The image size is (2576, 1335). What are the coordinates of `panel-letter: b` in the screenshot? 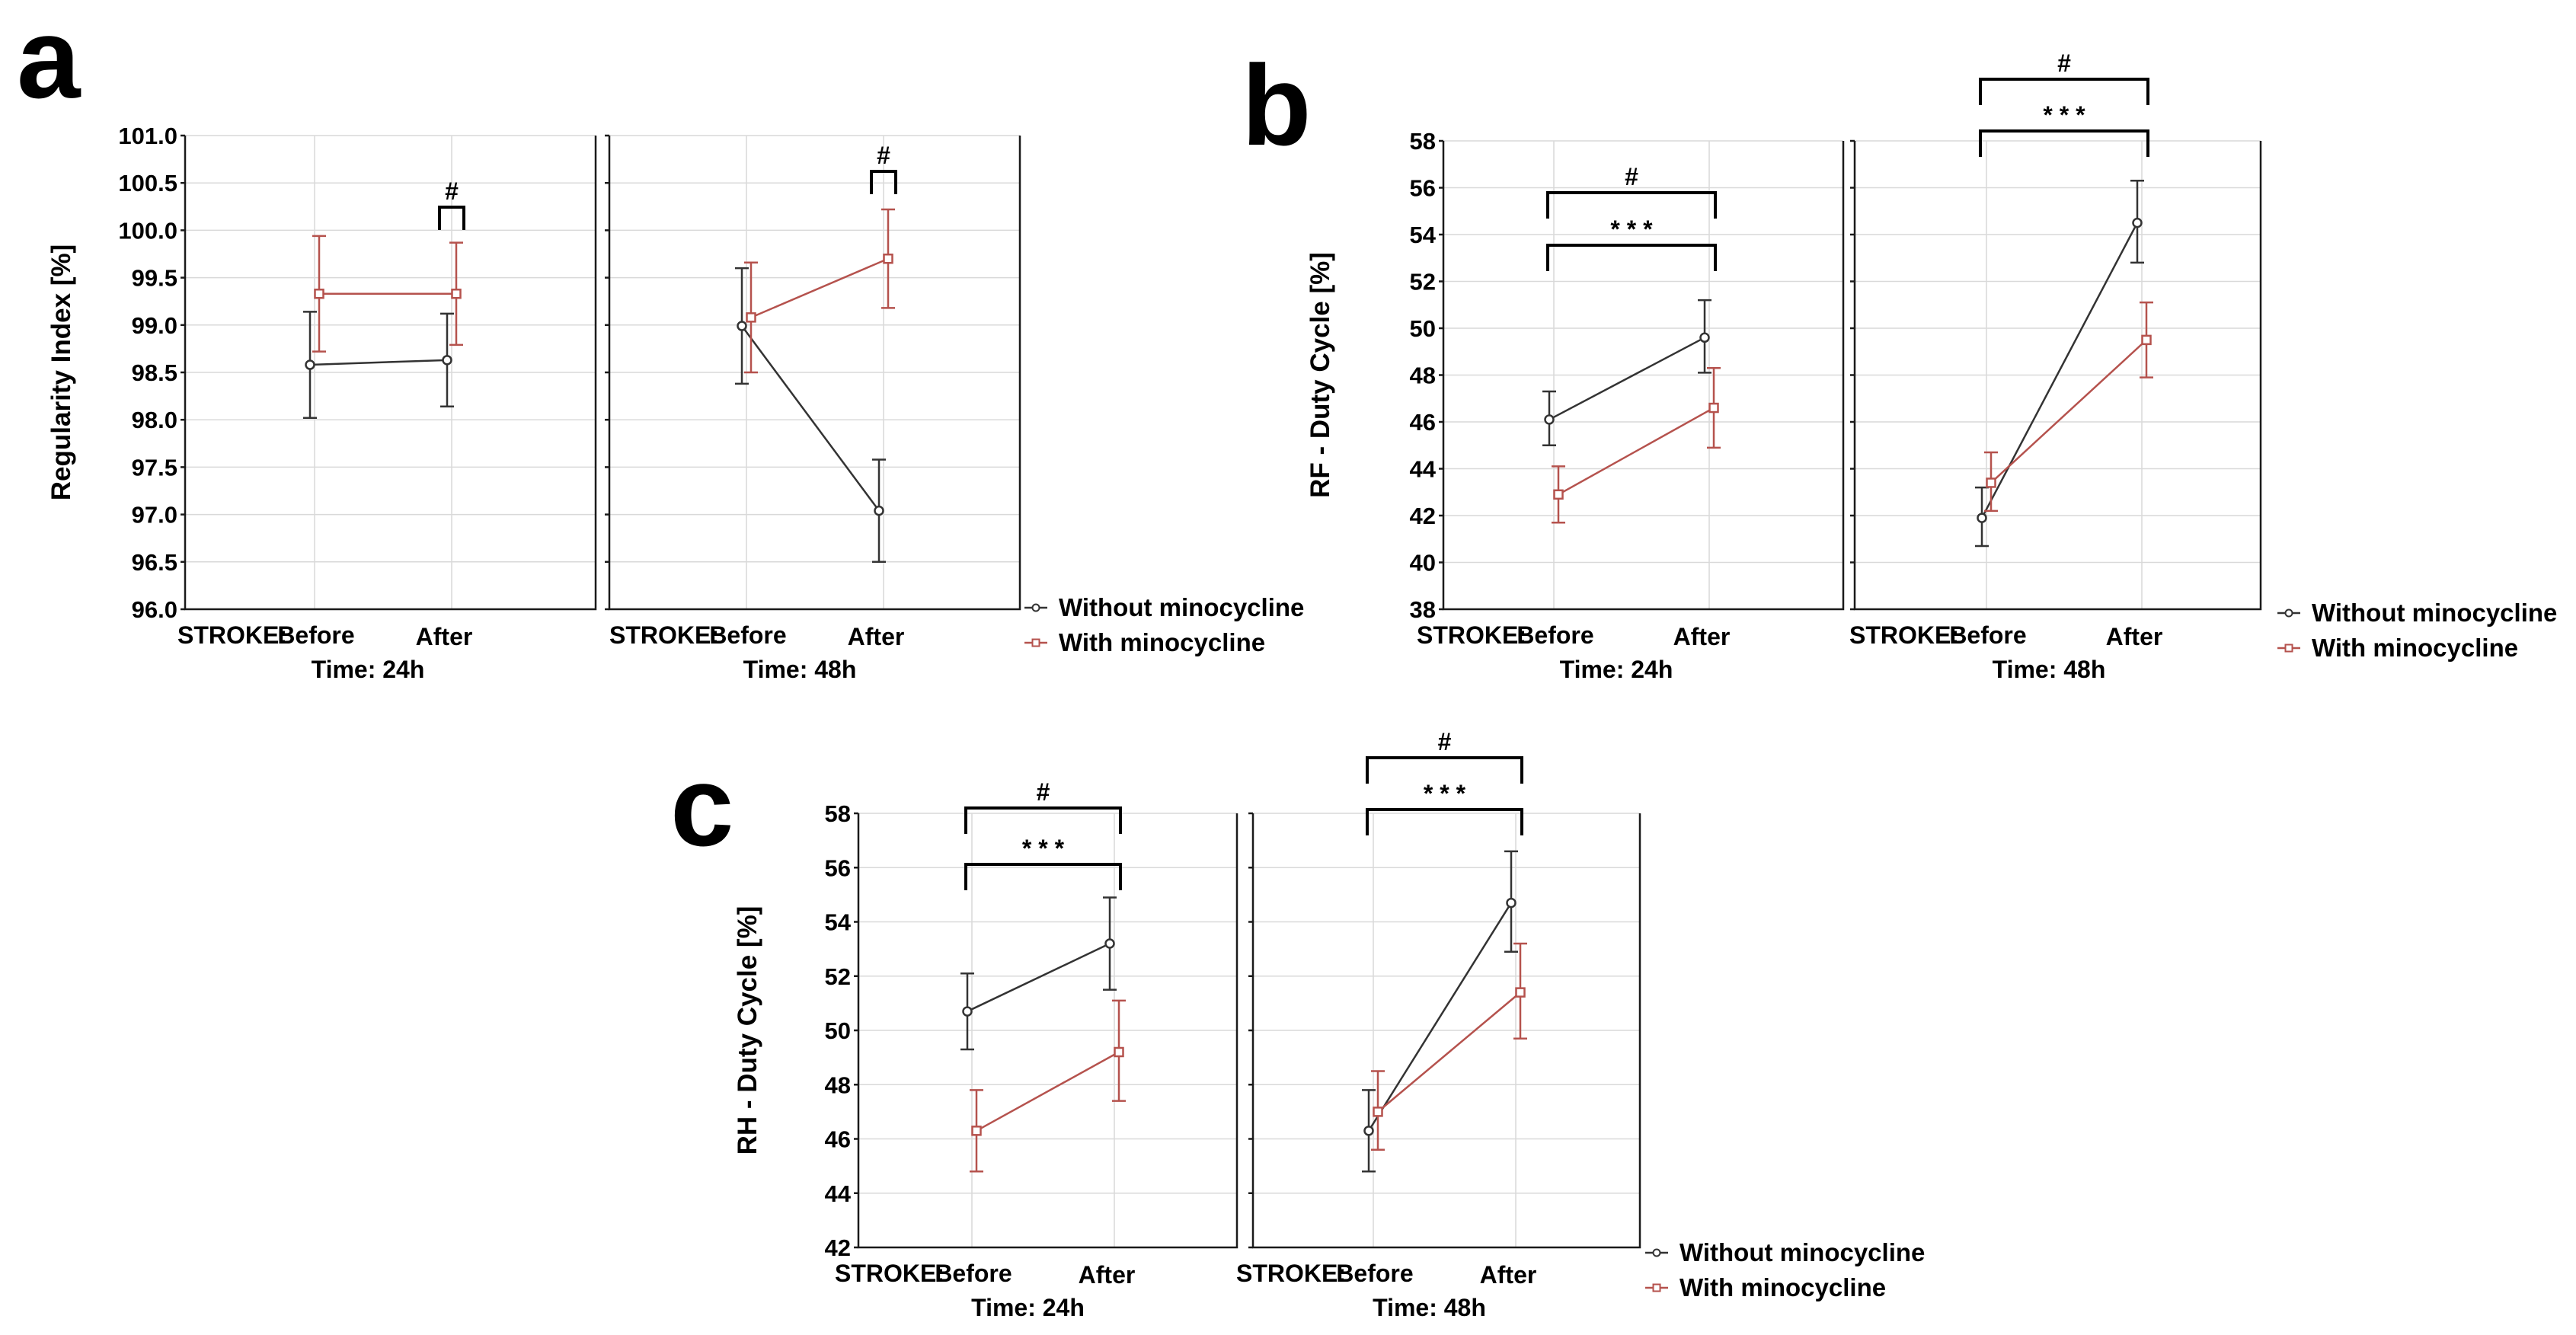 It's located at (1277, 105).